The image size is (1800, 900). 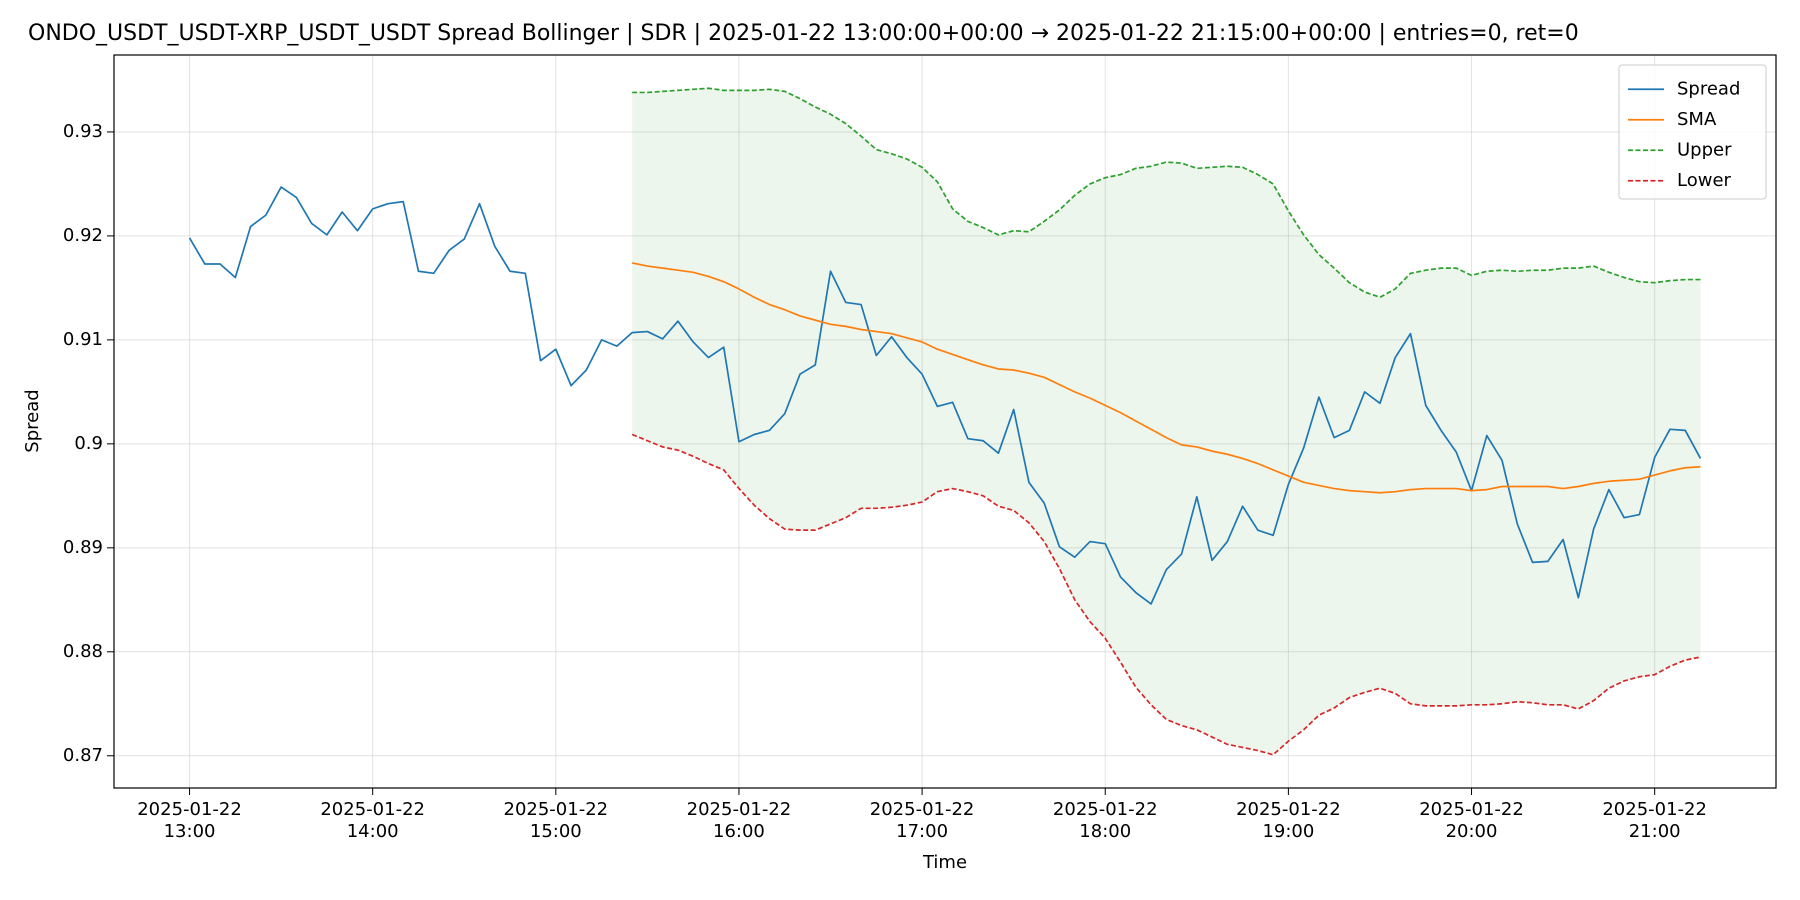 I want to click on y-tick-label: 0.92, so click(x=83, y=235).